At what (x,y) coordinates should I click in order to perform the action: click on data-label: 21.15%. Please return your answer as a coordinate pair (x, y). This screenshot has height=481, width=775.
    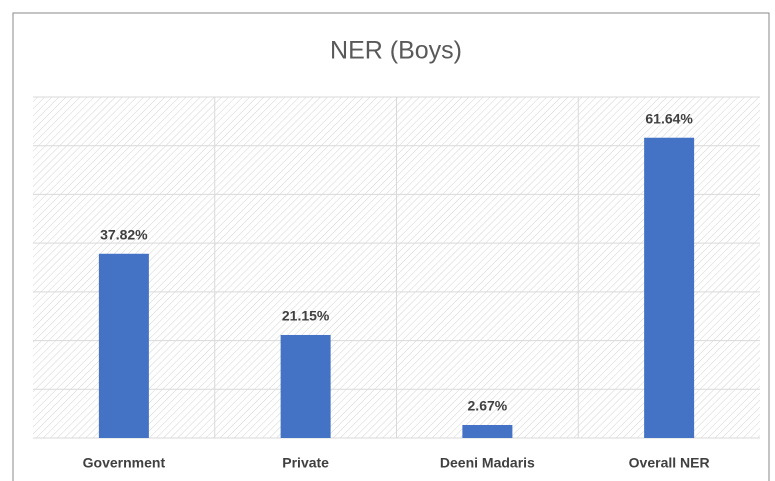
    Looking at the image, I should click on (306, 316).